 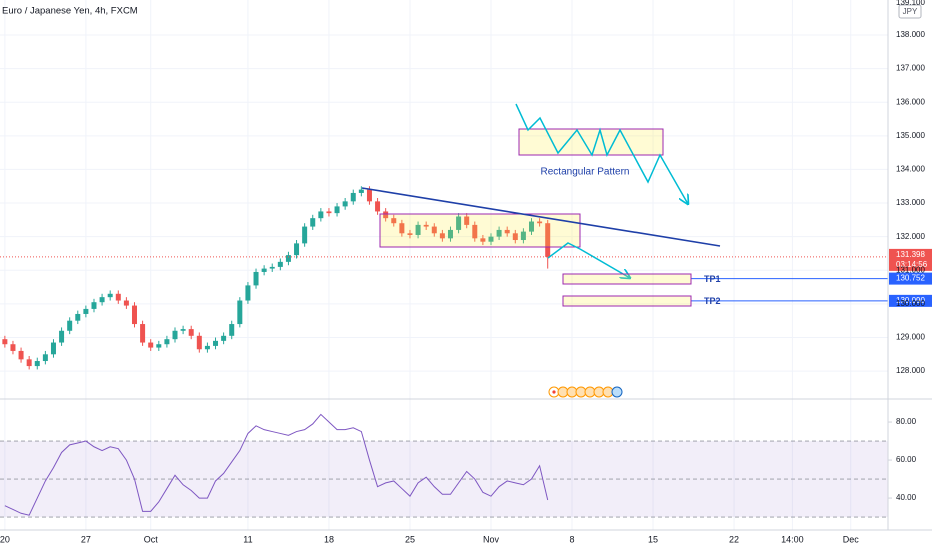 What do you see at coordinates (910, 370) in the screenshot?
I see `y-tick-label: 128.000` at bounding box center [910, 370].